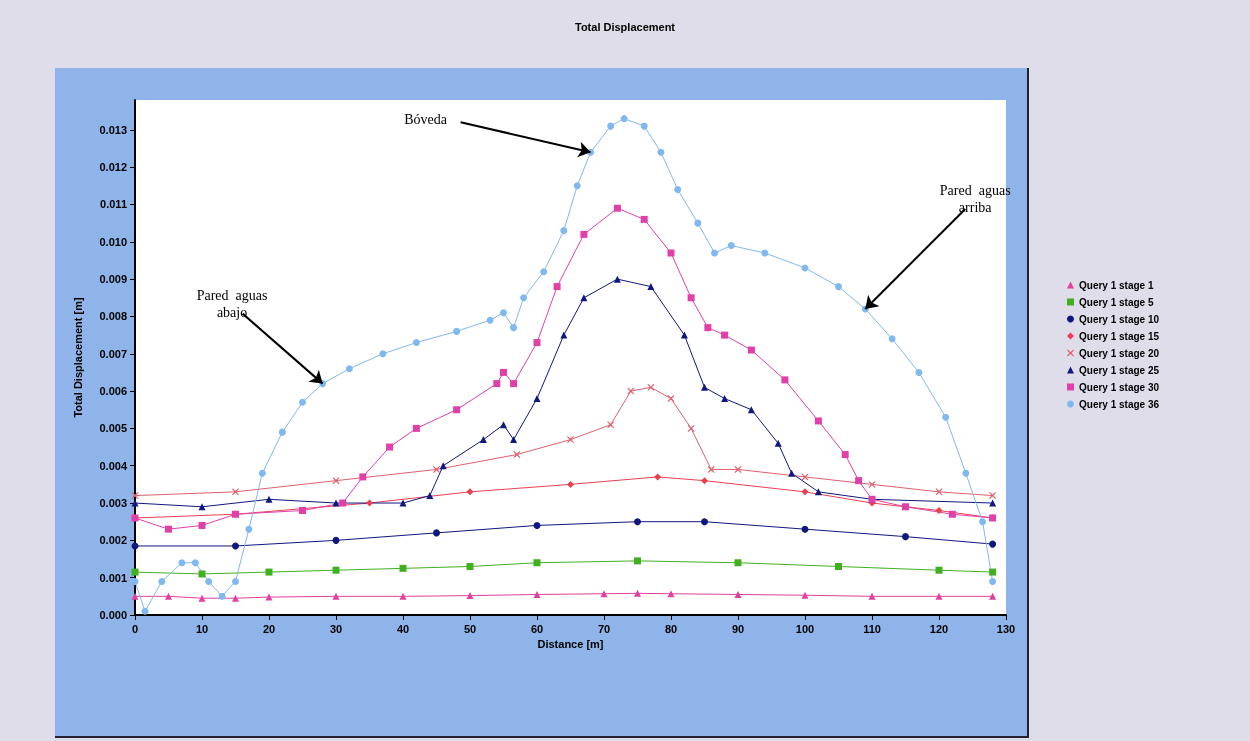 The height and width of the screenshot is (741, 1250). What do you see at coordinates (113, 428) in the screenshot?
I see `y-tick-label: 0.005` at bounding box center [113, 428].